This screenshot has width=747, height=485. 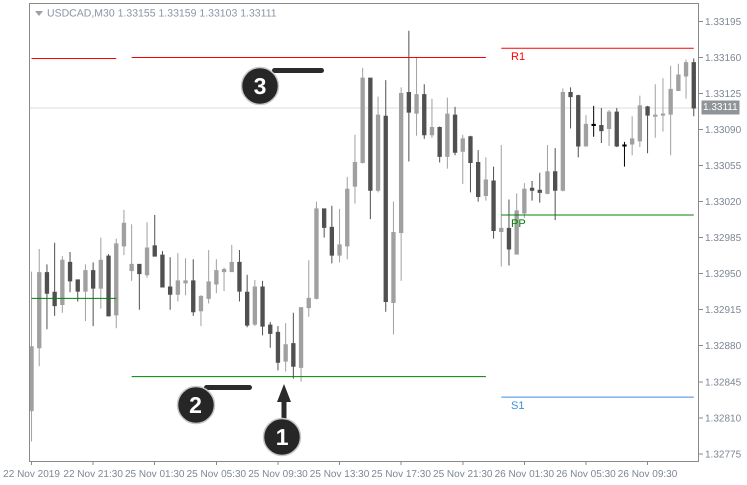 I want to click on series-label: S1, so click(x=517, y=406).